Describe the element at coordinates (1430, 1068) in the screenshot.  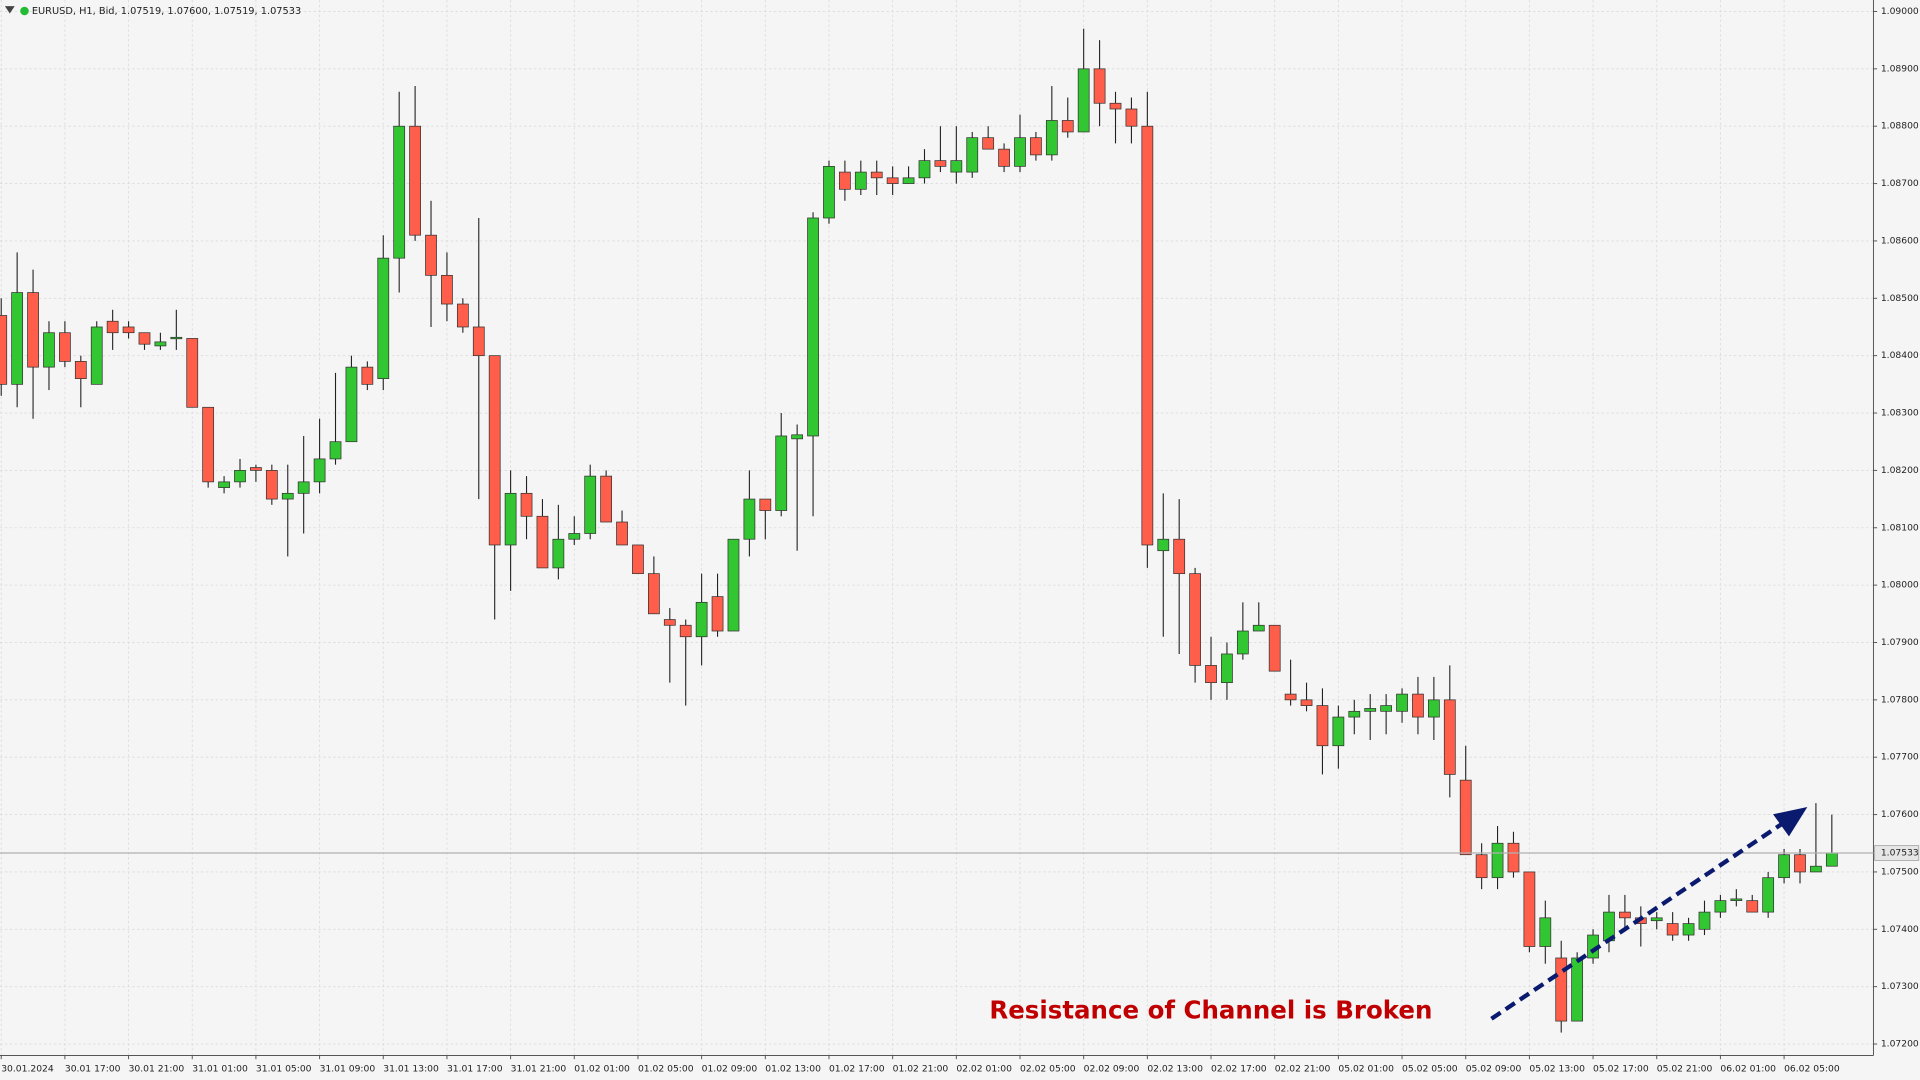
I see `x-tick-label: 05.02 05:00` at that location.